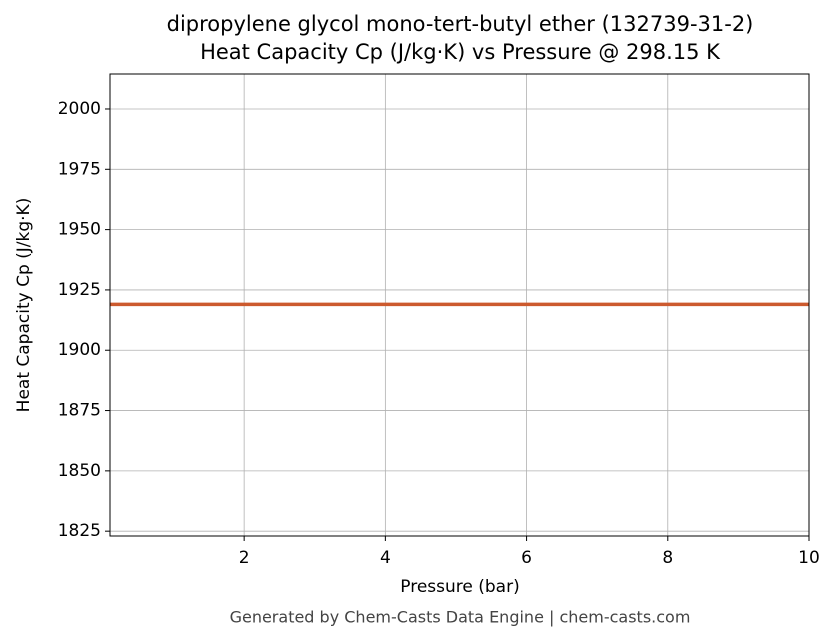 This screenshot has width=836, height=644. I want to click on y-axis-label: Heat Capacity Cp (J/kg·K), so click(24, 305).